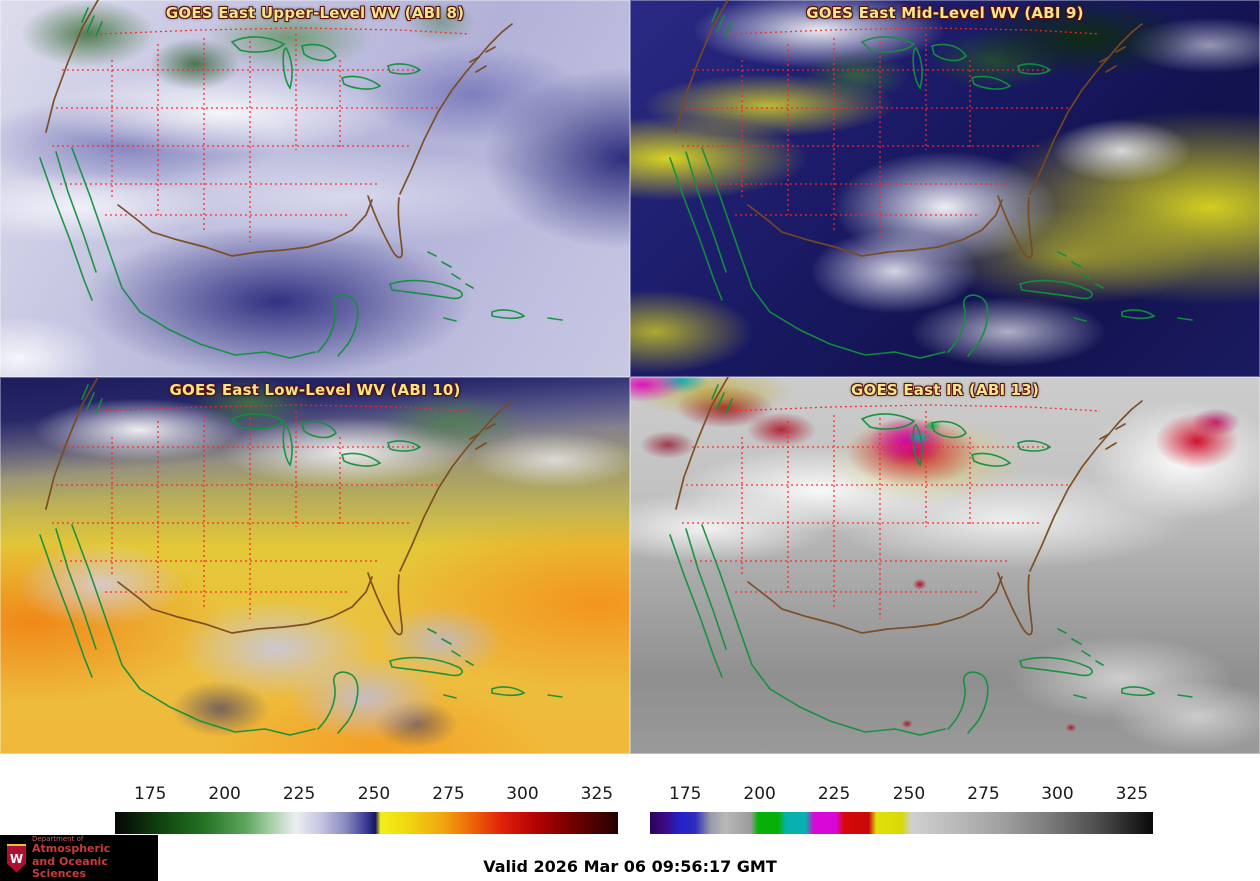 The image size is (1260, 881). Describe the element at coordinates (58, 838) in the screenshot. I see `logo-dept-line: Department of` at that location.